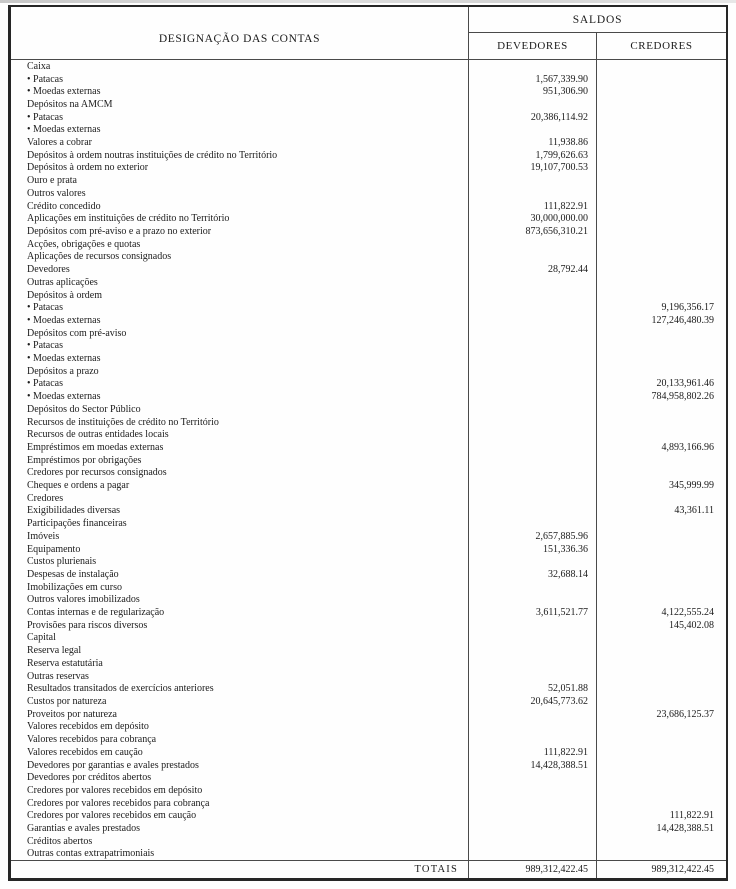 Image resolution: width=736 pixels, height=889 pixels. Describe the element at coordinates (685, 714) in the screenshot. I see `credores-value: 23,686,125.37` at that location.